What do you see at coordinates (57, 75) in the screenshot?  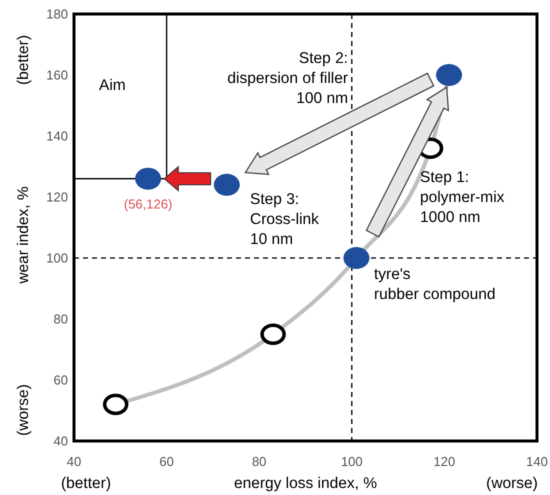 I see `y-tick-label: 160` at bounding box center [57, 75].